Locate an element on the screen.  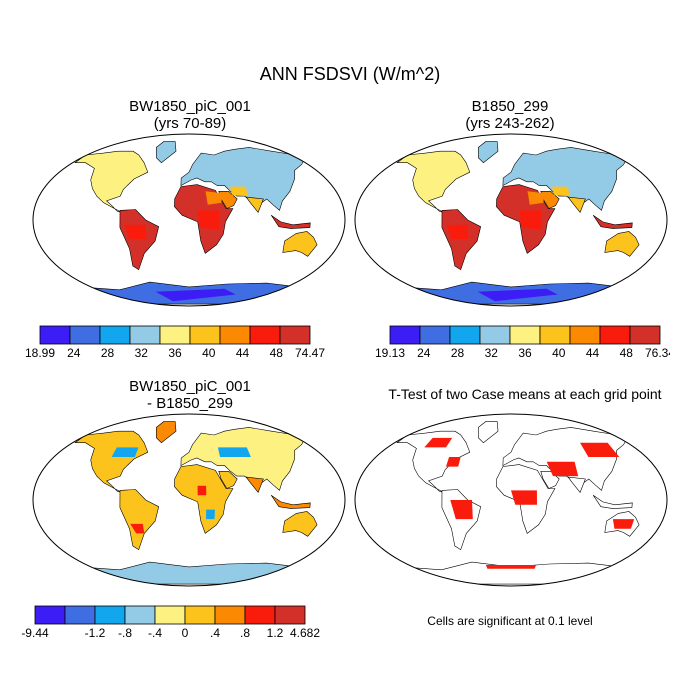
panel-title-line2: - B1850_299 is located at coordinates (190, 403).